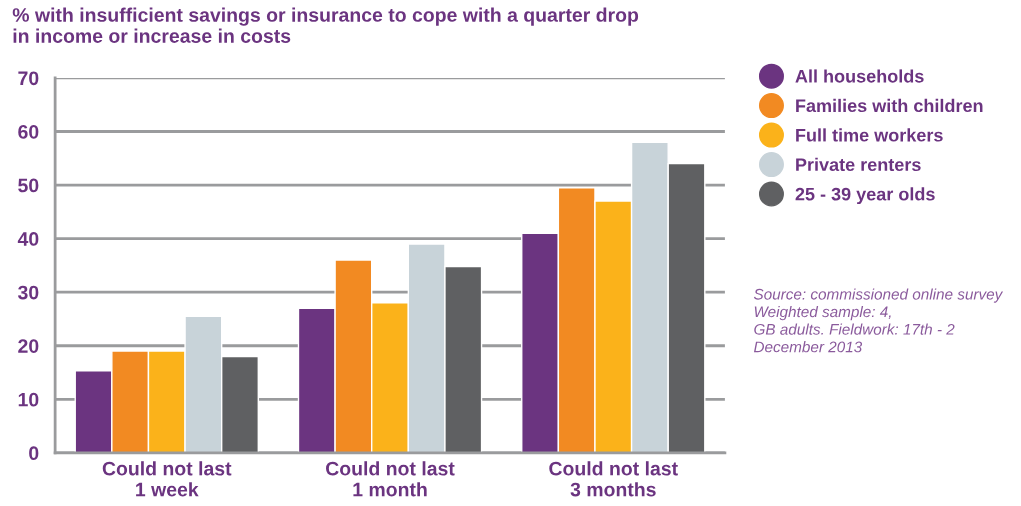 Image resolution: width=1021 pixels, height=506 pixels. I want to click on legend-label: All households, so click(859, 76).